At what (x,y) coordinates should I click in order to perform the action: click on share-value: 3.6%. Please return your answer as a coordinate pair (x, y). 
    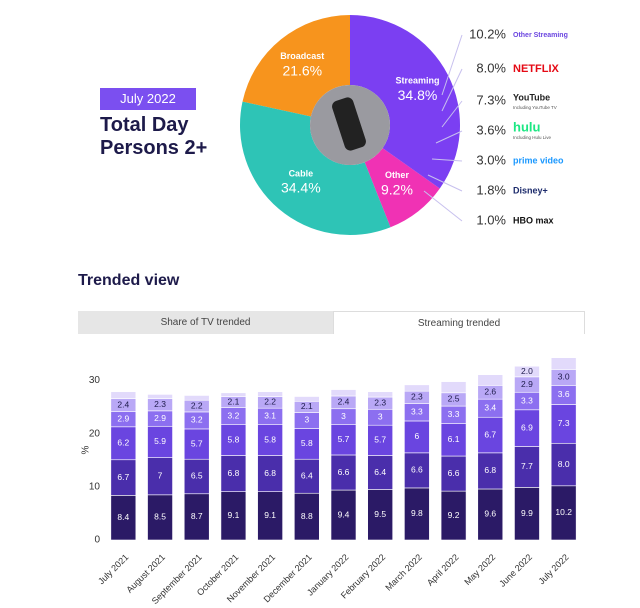
    Looking at the image, I should click on (491, 129).